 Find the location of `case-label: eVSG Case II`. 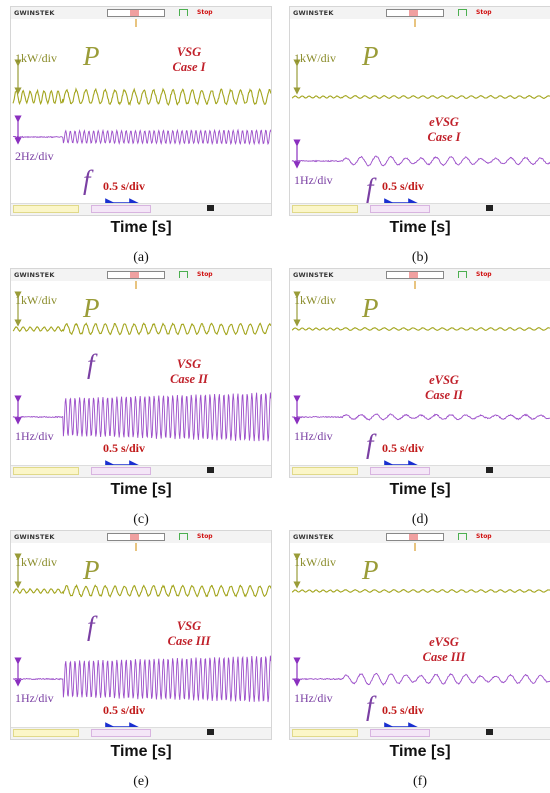

case-label: eVSG Case II is located at coordinates (444, 388).